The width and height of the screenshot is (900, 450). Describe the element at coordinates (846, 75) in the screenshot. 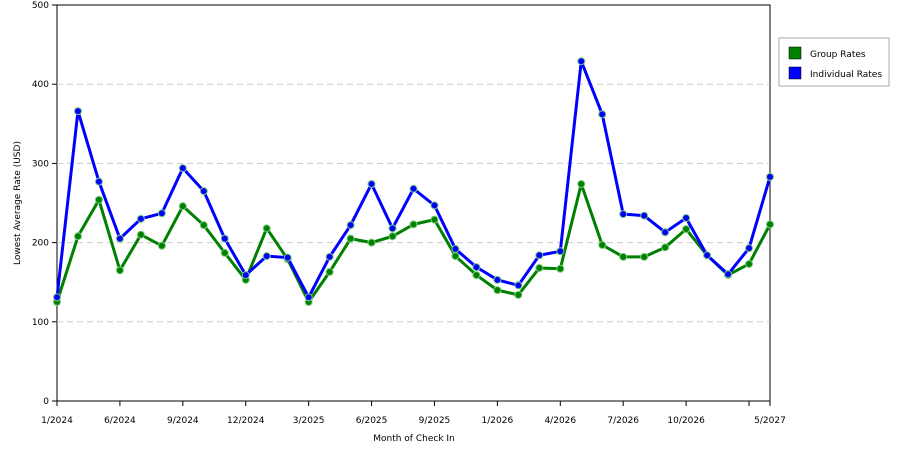

I see `legend-label: Individual Rates` at that location.